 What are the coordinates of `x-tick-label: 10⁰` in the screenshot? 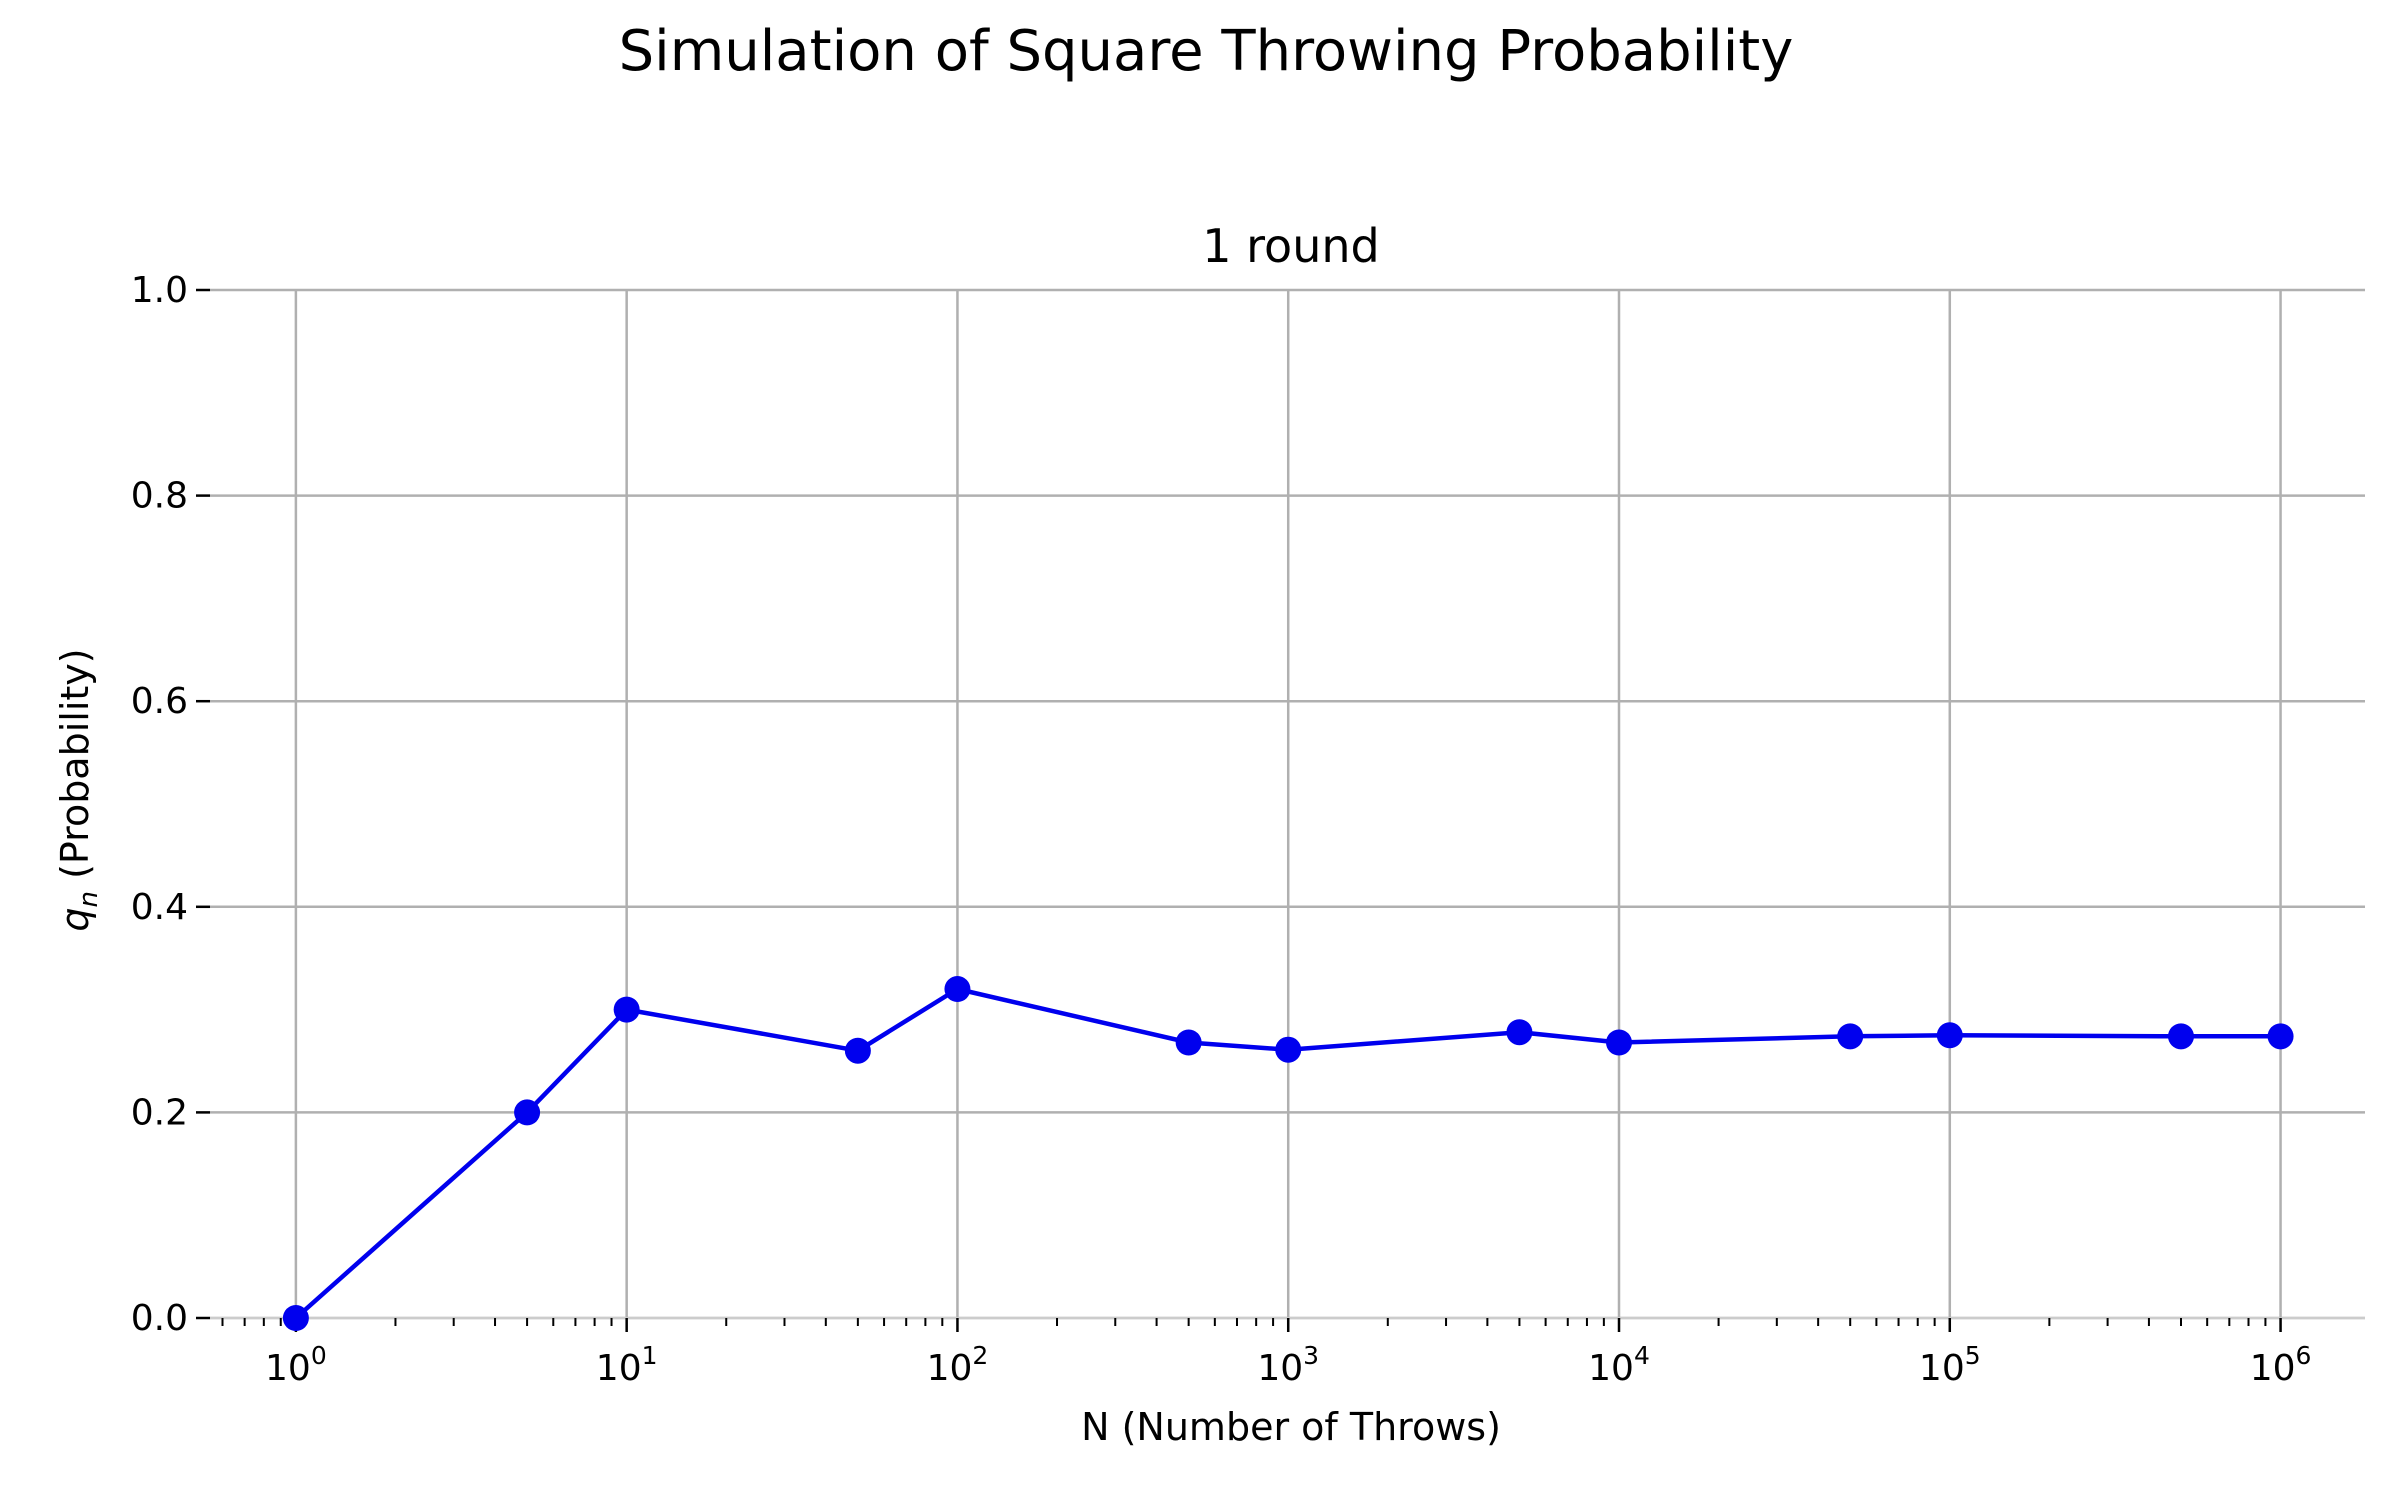 It's located at (296, 1365).